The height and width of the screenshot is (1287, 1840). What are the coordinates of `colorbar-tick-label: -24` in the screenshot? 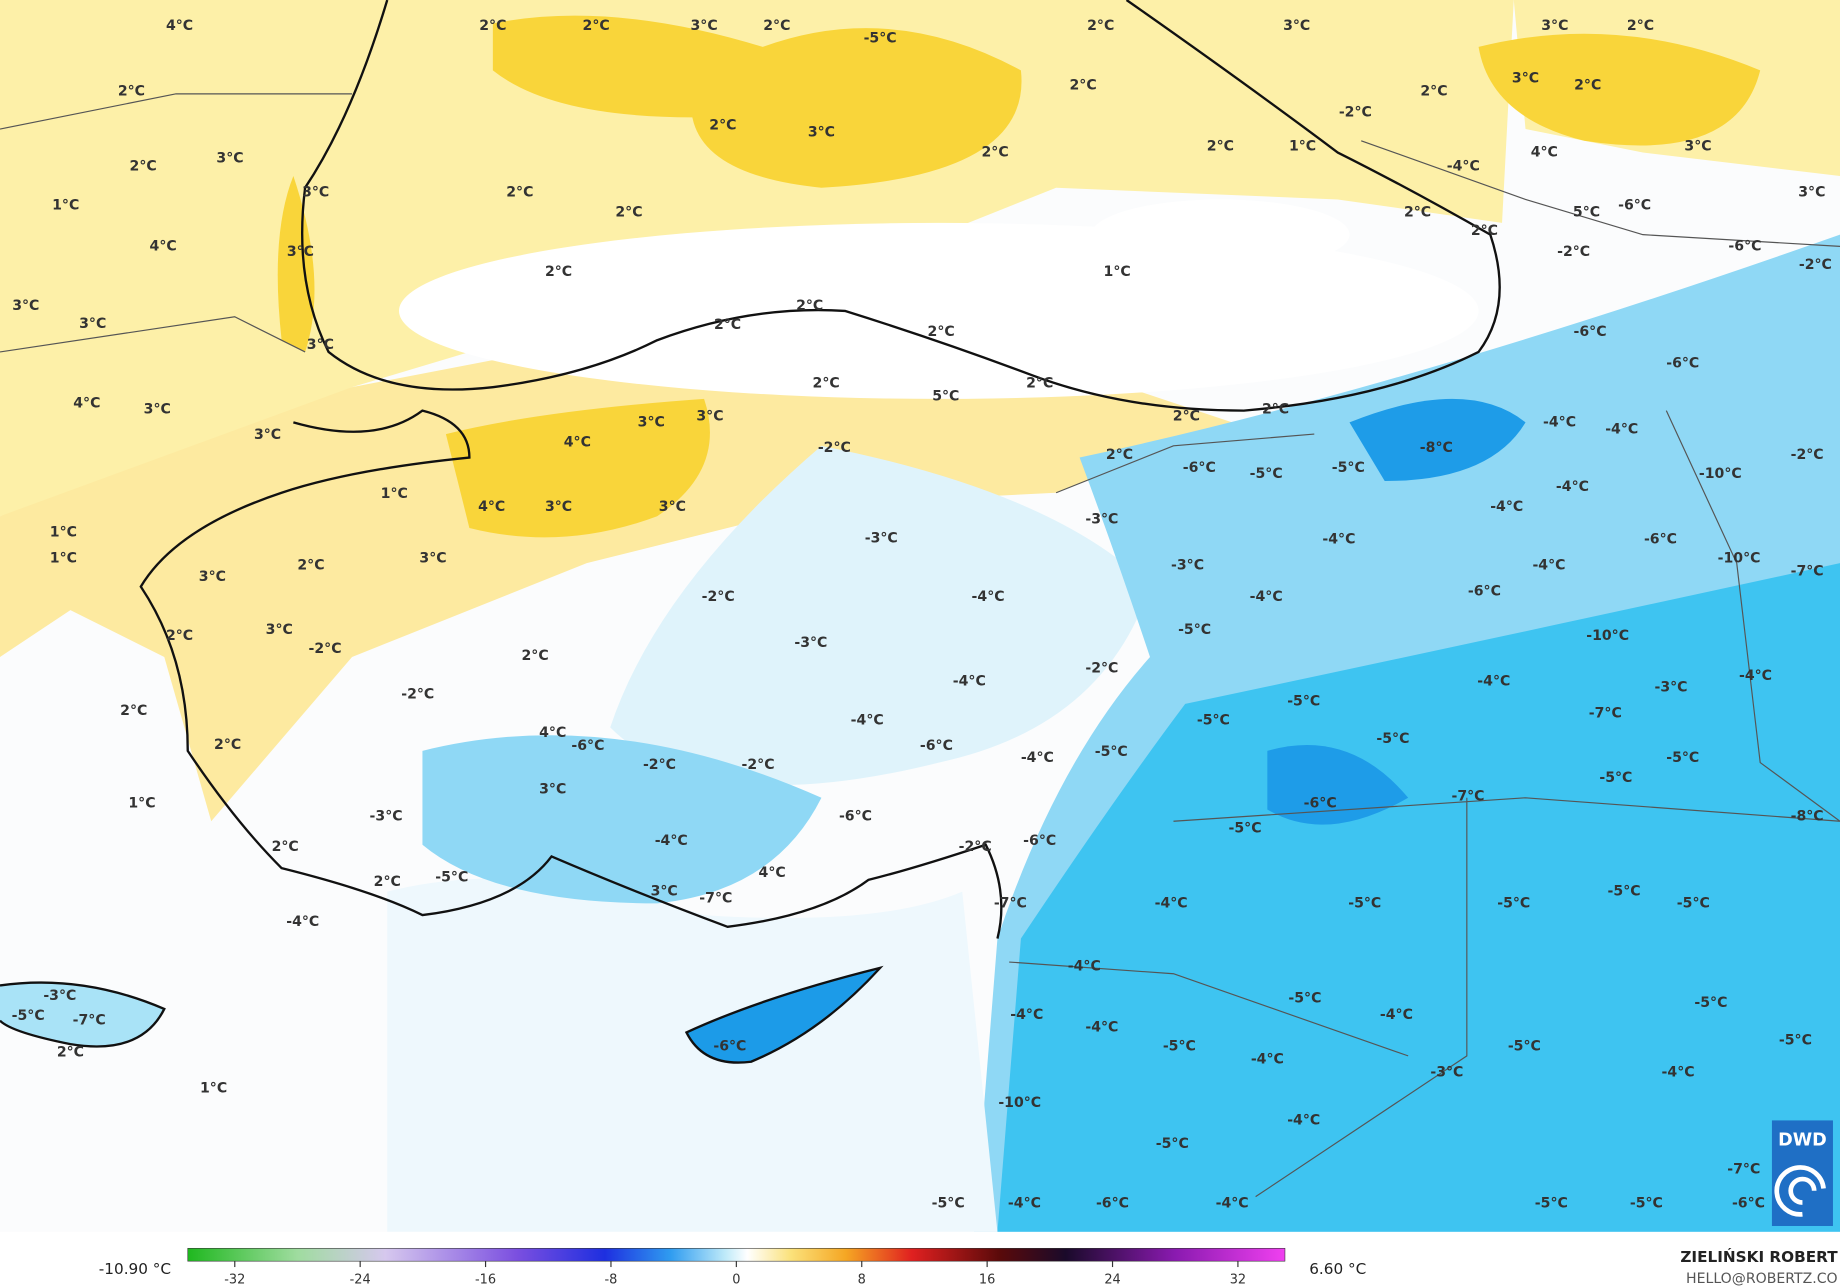 It's located at (360, 1279).